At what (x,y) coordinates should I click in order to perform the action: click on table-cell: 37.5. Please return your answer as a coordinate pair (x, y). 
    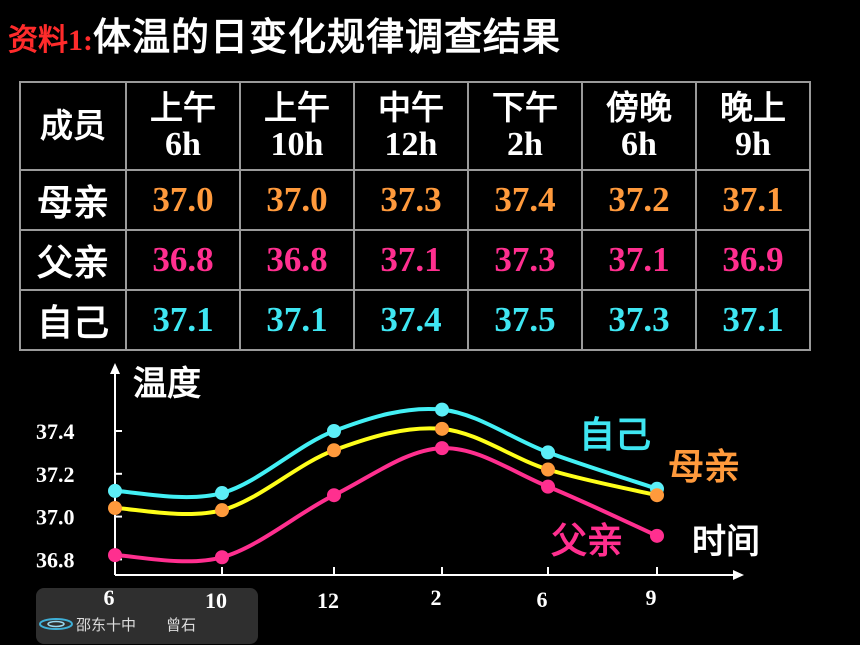
    Looking at the image, I should click on (525, 320).